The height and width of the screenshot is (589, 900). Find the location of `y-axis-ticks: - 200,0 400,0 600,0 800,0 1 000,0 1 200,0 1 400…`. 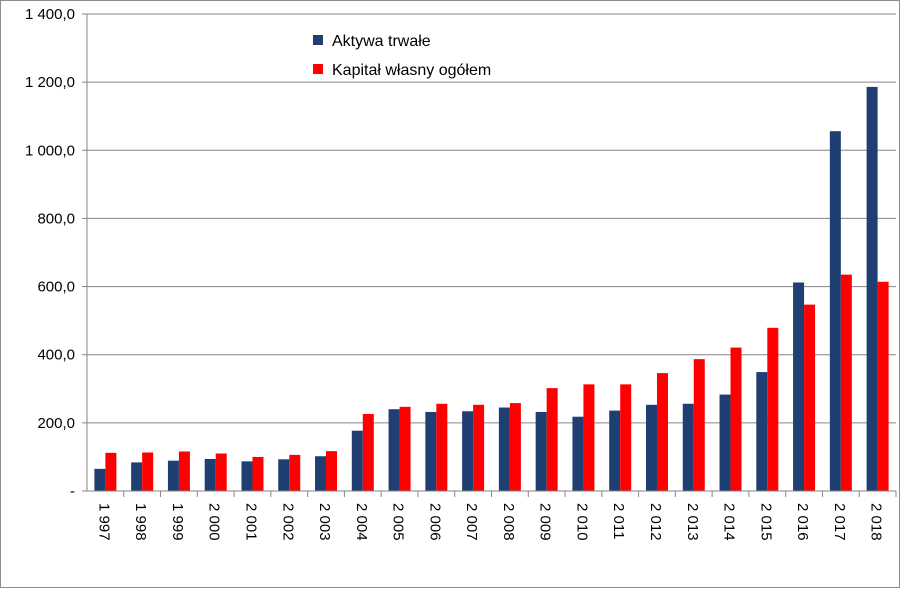

y-axis-ticks: - 200,0 400,0 600,0 800,0 1 000,0 1 200,0 1 400… is located at coordinates (50, 253).